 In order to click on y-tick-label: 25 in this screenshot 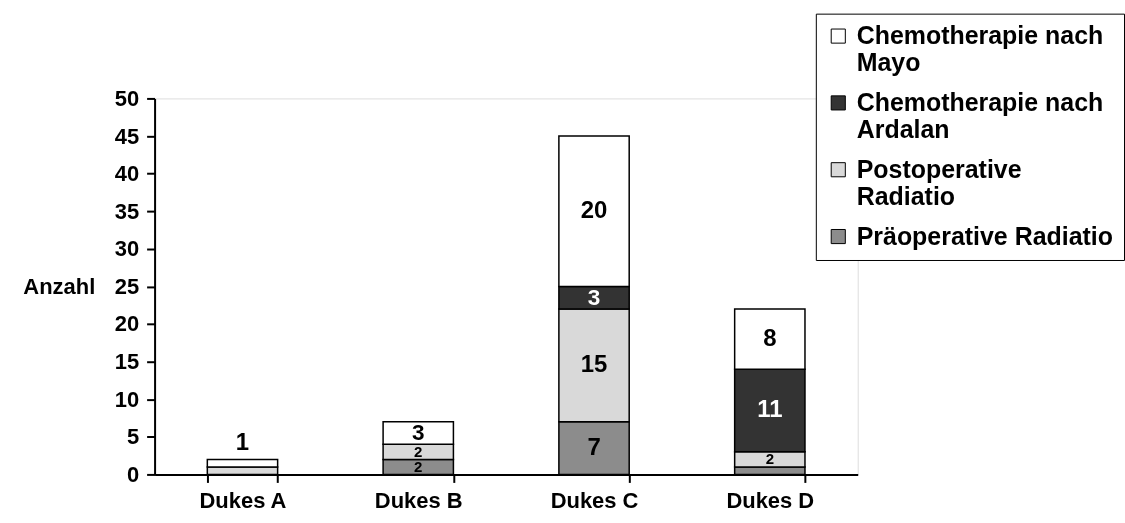, I will do `click(127, 286)`.